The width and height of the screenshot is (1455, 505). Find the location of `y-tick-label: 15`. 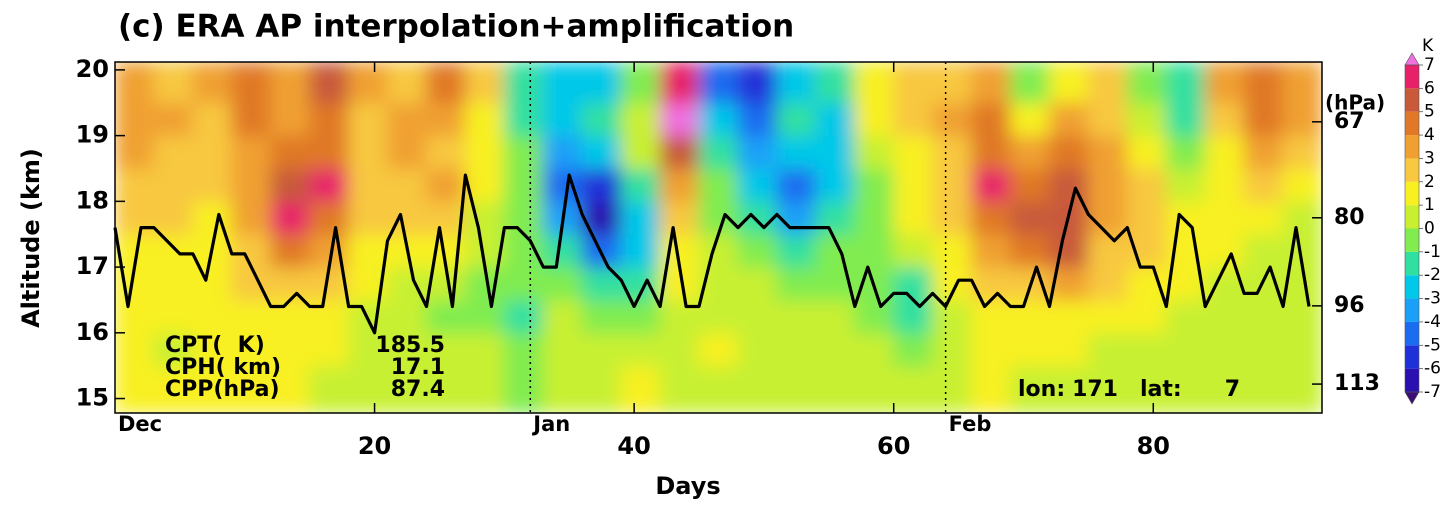

y-tick-label: 15 is located at coordinates (92, 398).